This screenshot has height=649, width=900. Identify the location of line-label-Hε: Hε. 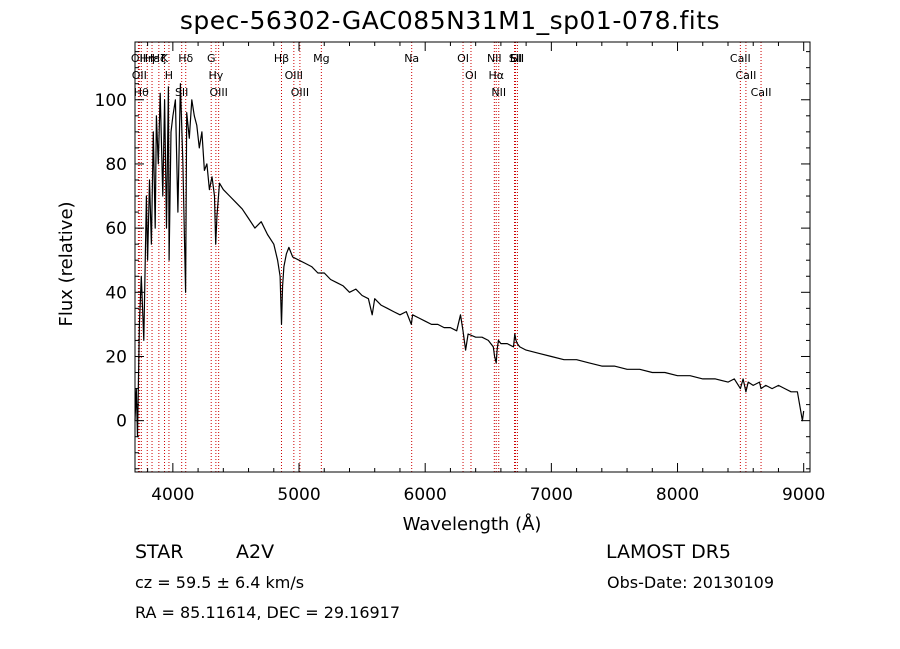
(152, 58).